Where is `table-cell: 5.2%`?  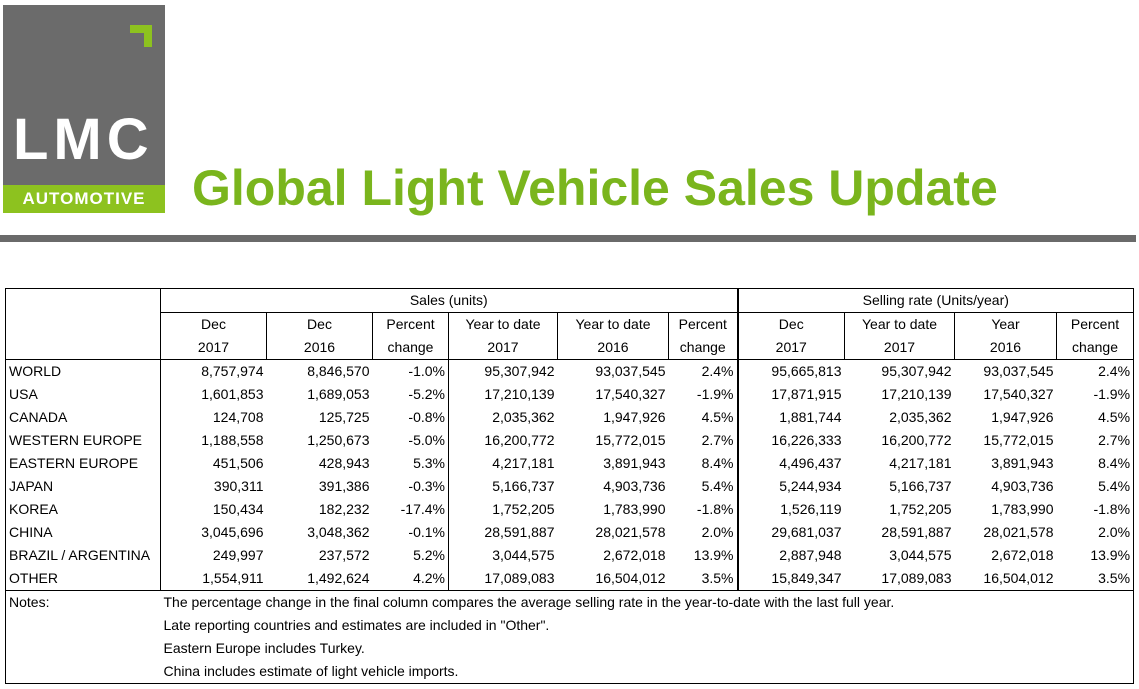 table-cell: 5.2% is located at coordinates (429, 555).